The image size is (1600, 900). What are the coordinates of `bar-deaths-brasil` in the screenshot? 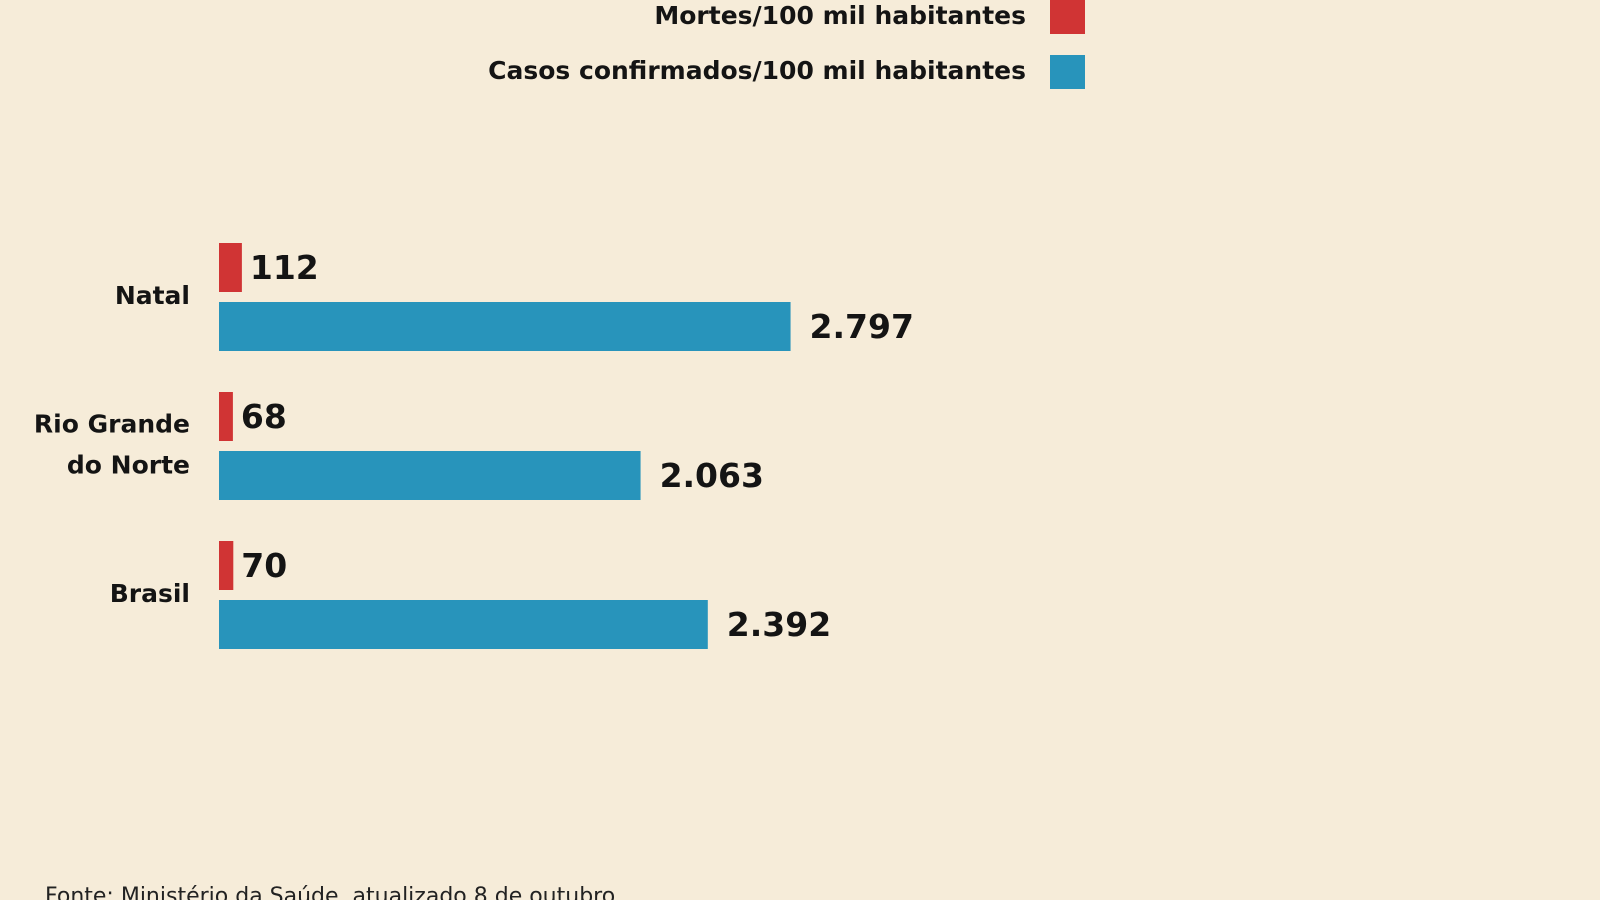 It's located at (226, 565).